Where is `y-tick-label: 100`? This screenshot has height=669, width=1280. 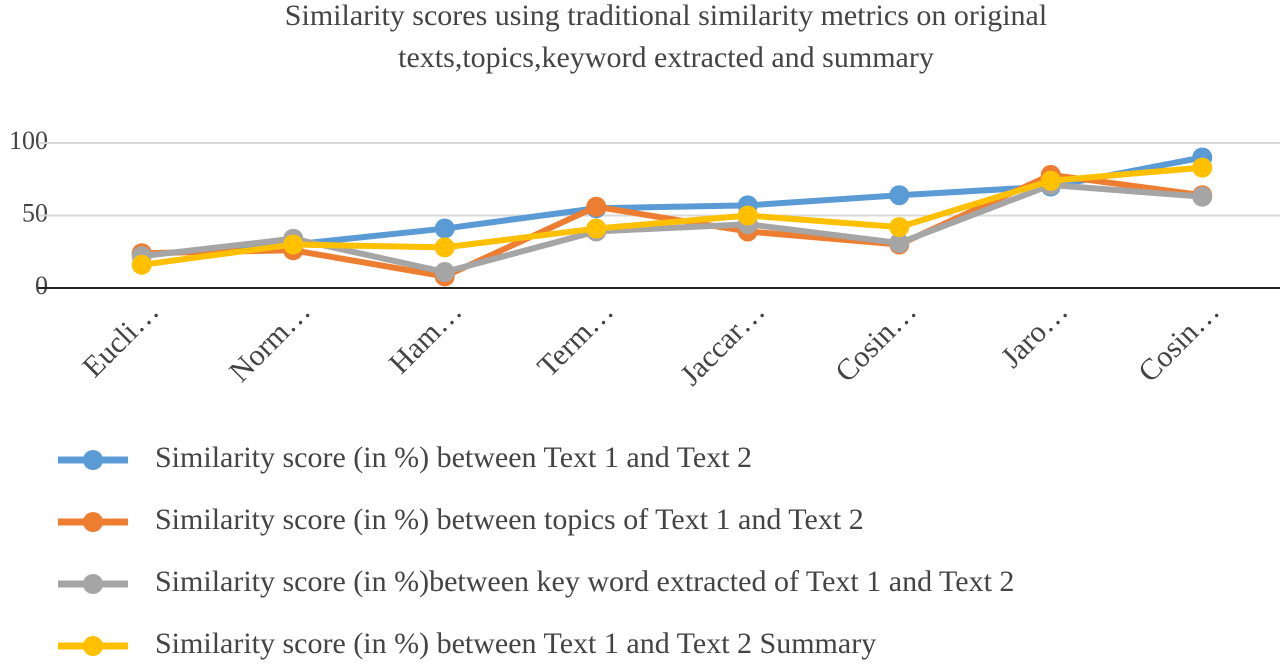
y-tick-label: 100 is located at coordinates (28, 140).